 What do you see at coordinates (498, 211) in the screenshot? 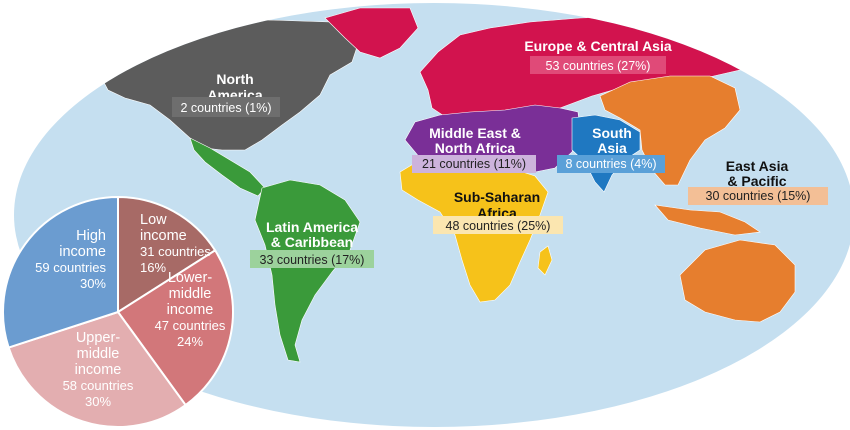
I see `label-sub-saharan-africa: Sub-Saharan Africa 48 countries (25%)` at bounding box center [498, 211].